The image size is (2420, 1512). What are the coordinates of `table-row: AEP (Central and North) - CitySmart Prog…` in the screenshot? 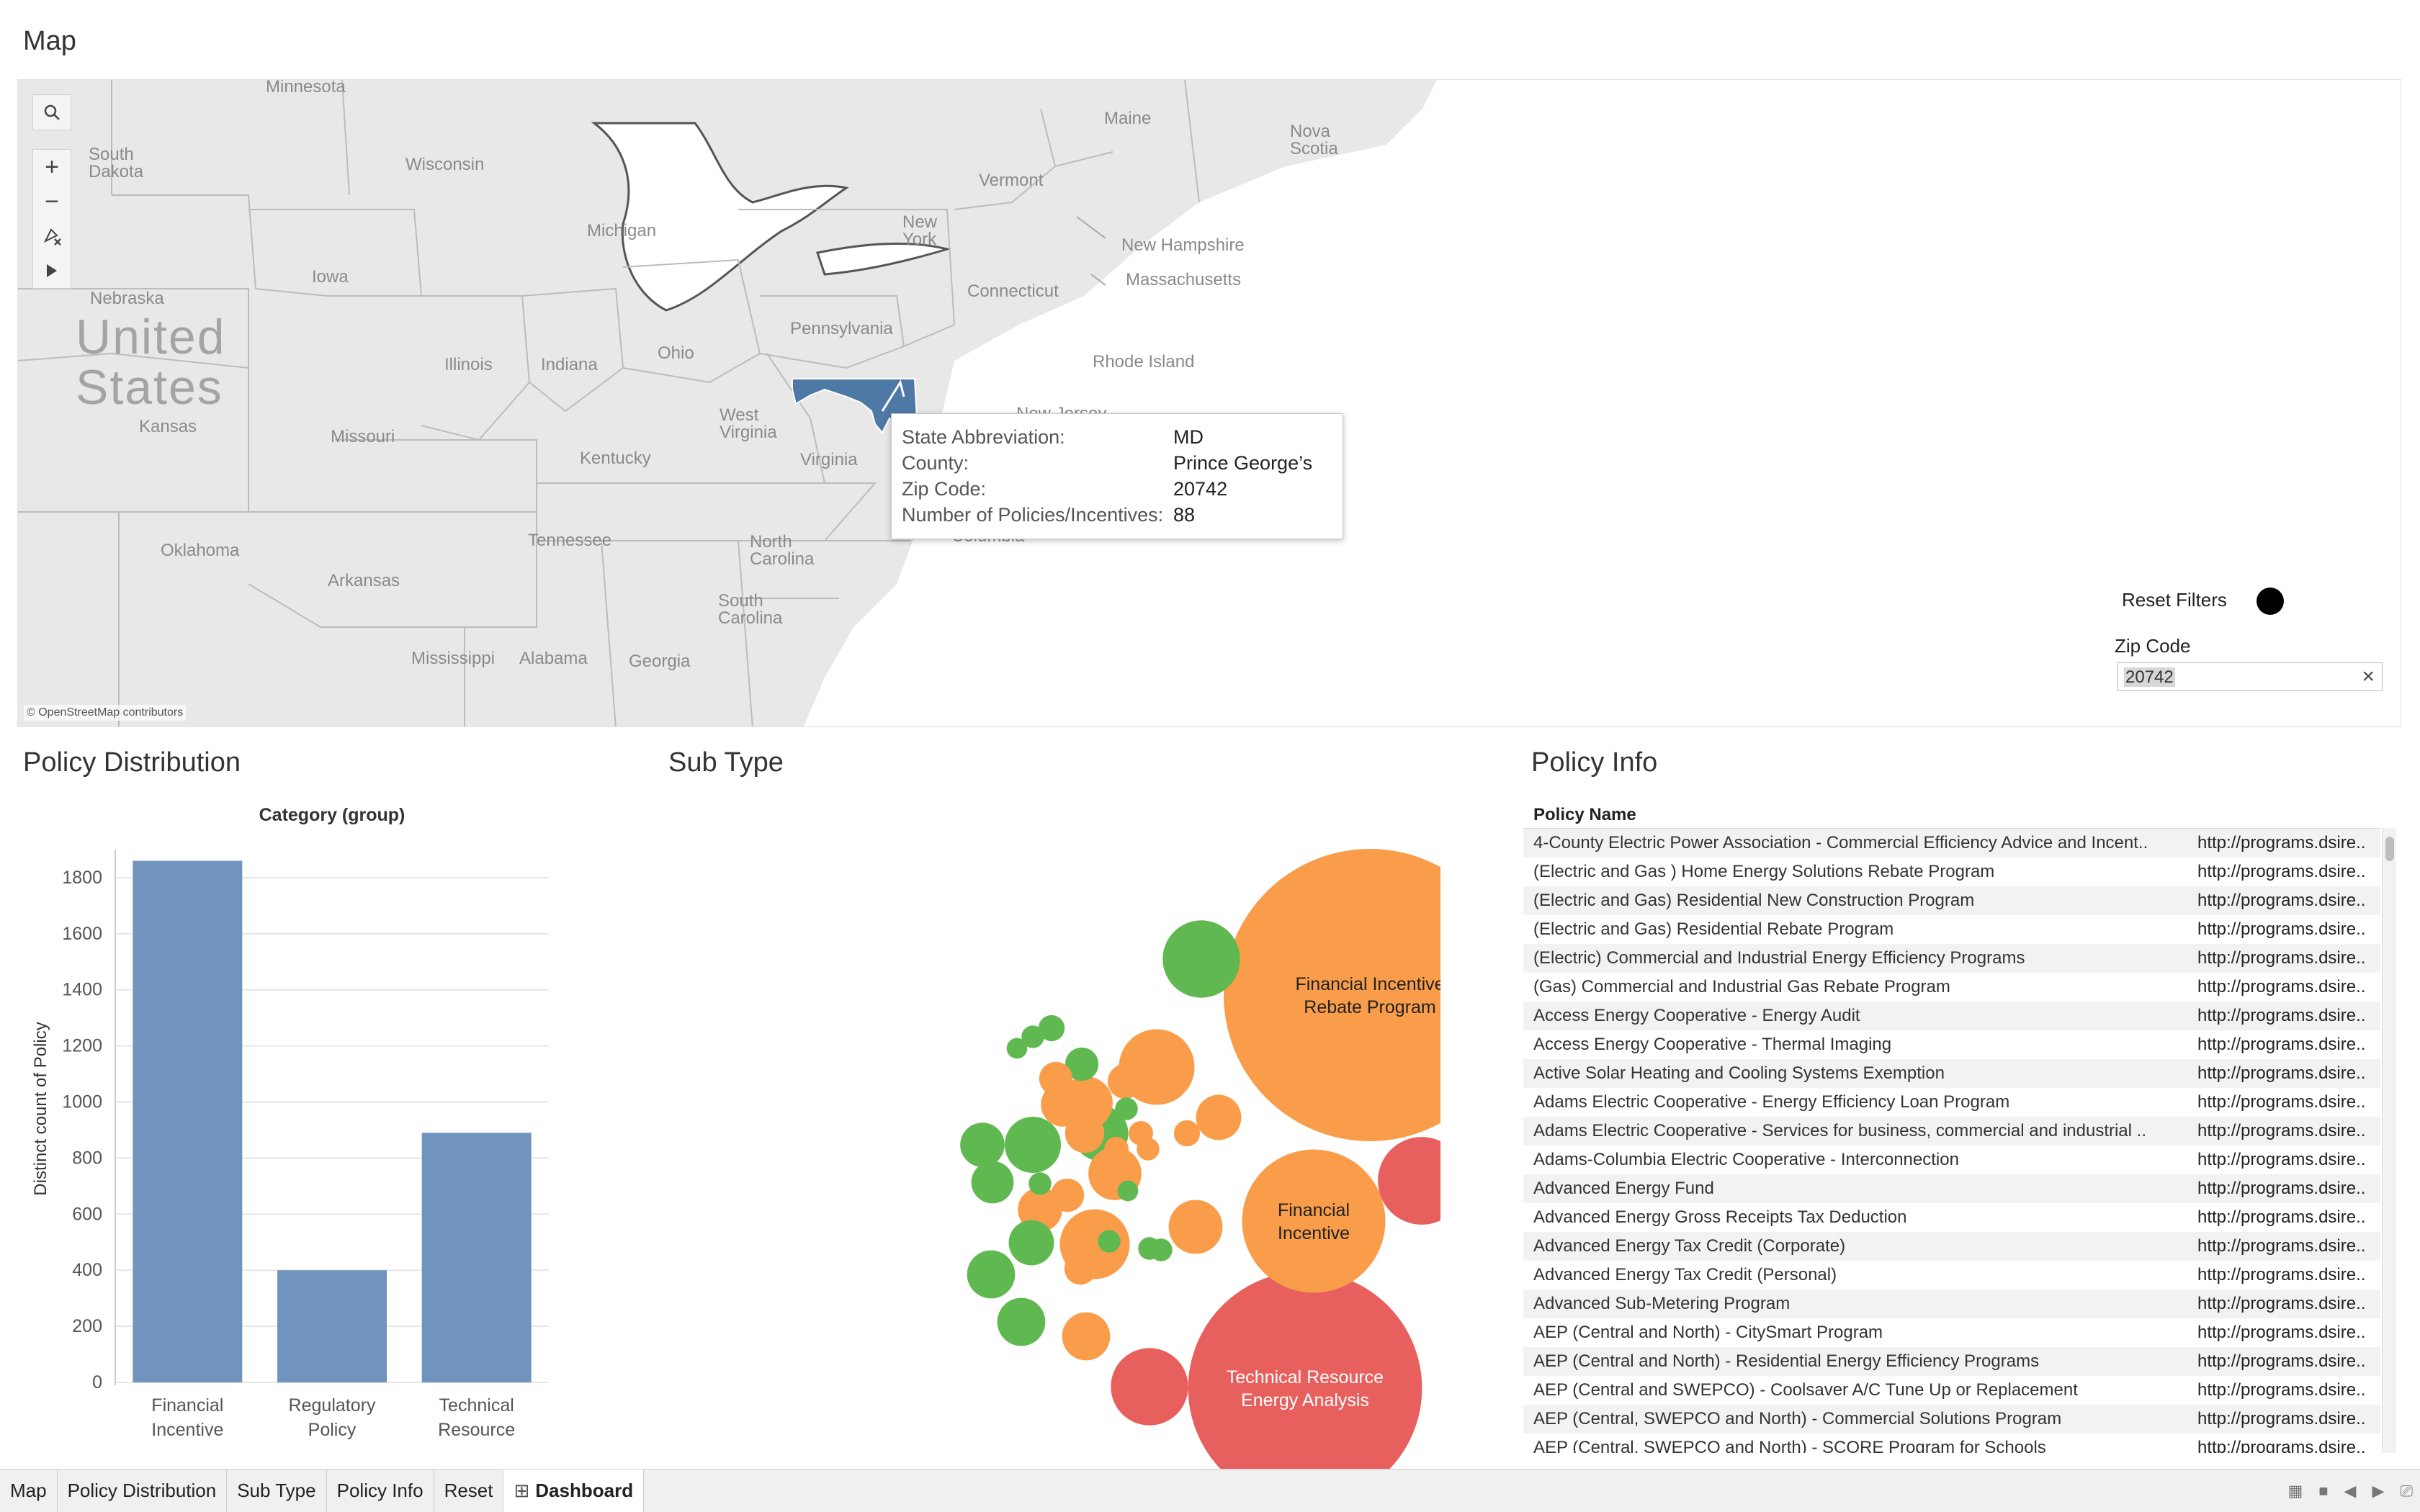 It's located at (1951, 1332).